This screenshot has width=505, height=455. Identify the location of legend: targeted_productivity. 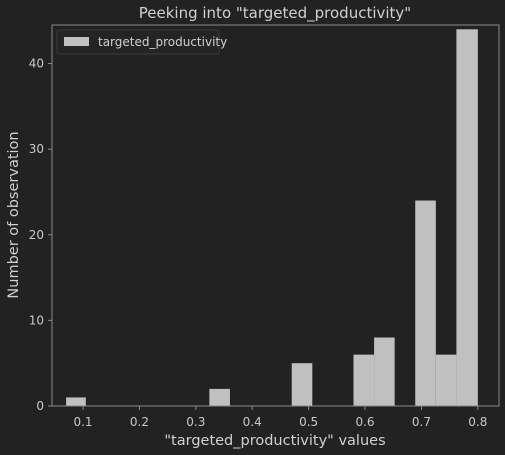
(141, 42).